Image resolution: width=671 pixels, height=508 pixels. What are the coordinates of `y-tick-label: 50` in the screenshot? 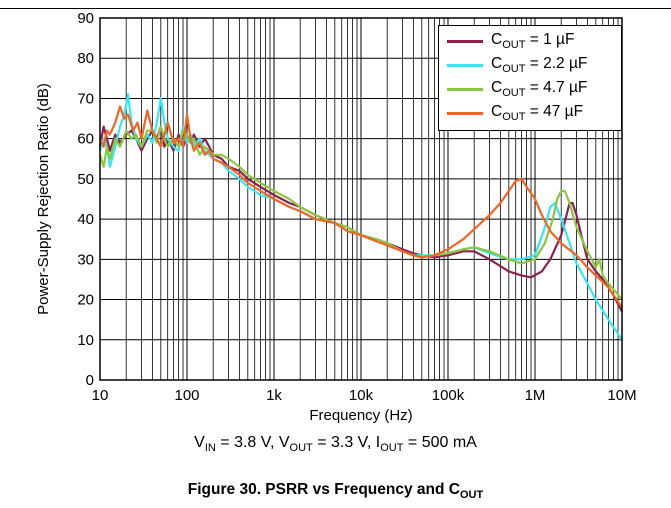 It's located at (85, 179).